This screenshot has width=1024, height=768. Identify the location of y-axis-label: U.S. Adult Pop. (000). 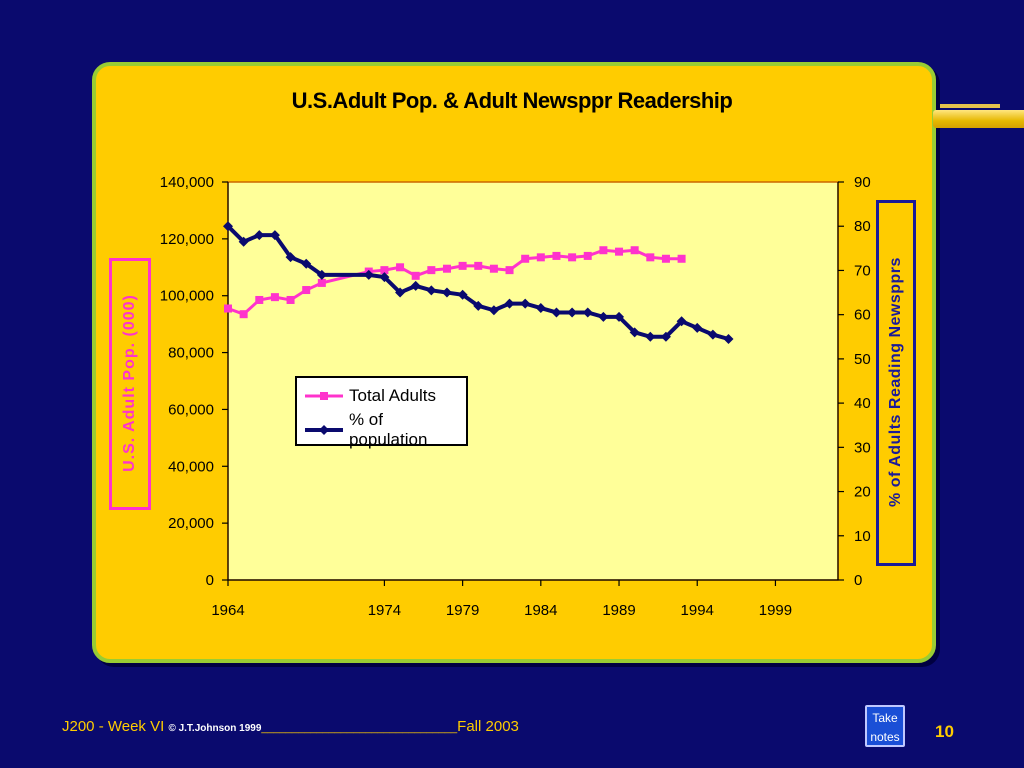
(129, 383).